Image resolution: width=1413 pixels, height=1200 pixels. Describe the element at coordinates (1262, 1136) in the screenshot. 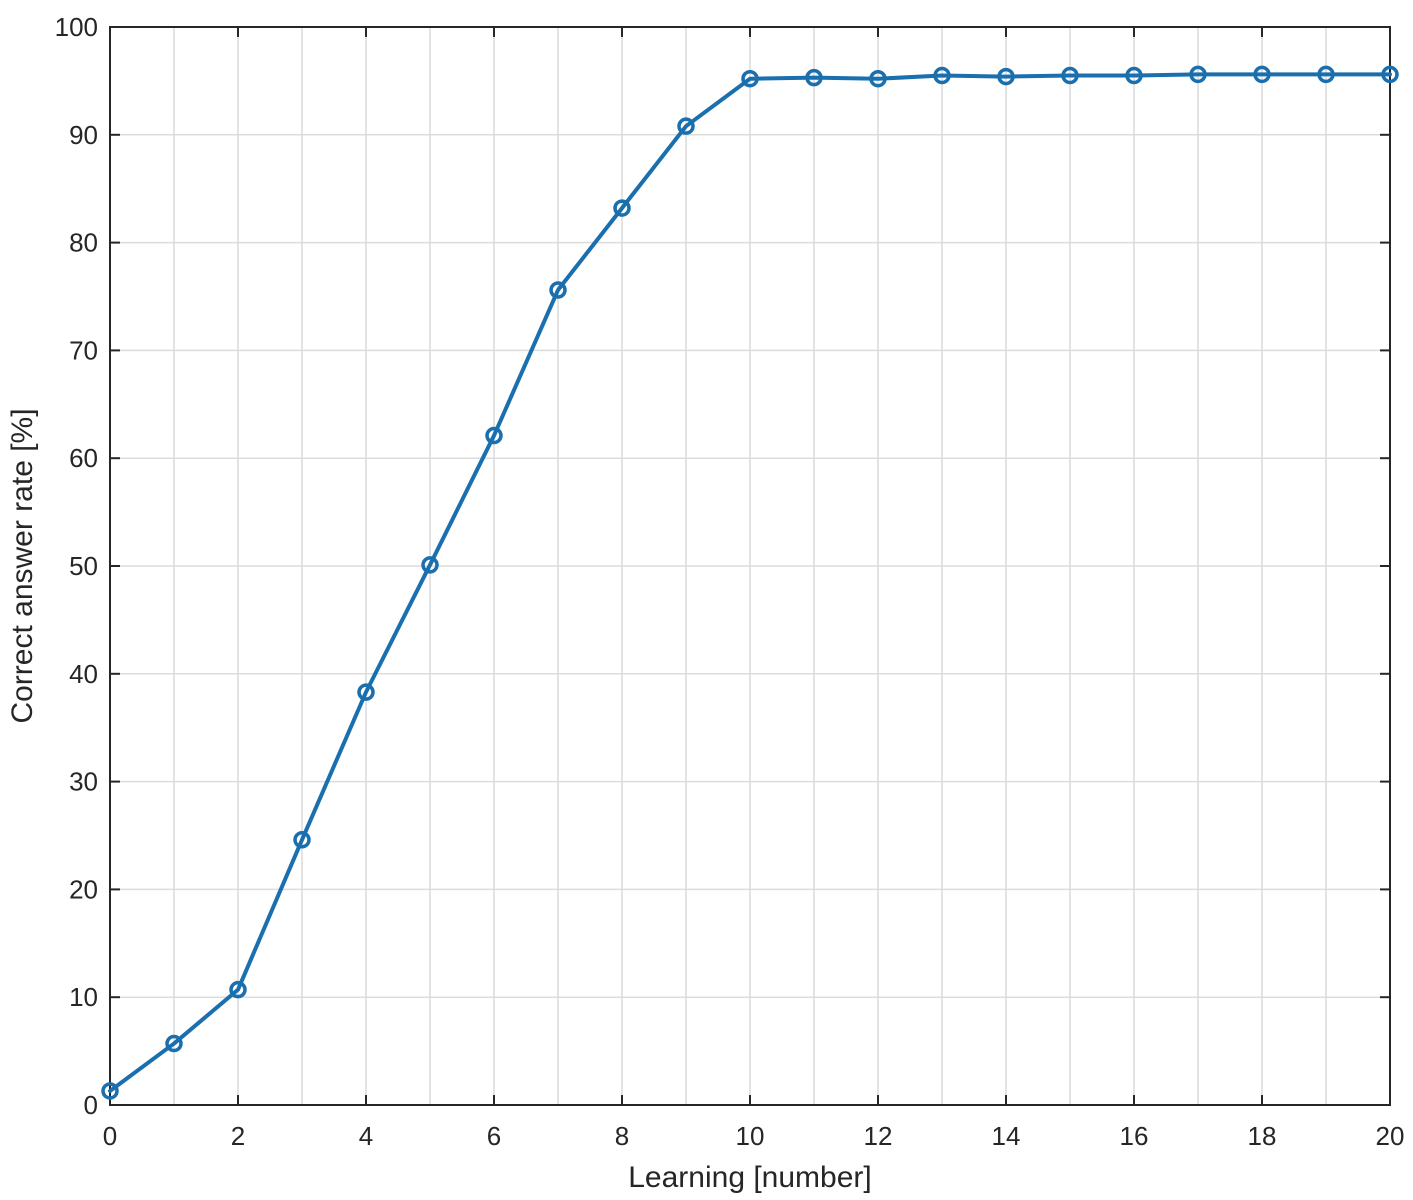

I see `x-tick-label: 18` at that location.